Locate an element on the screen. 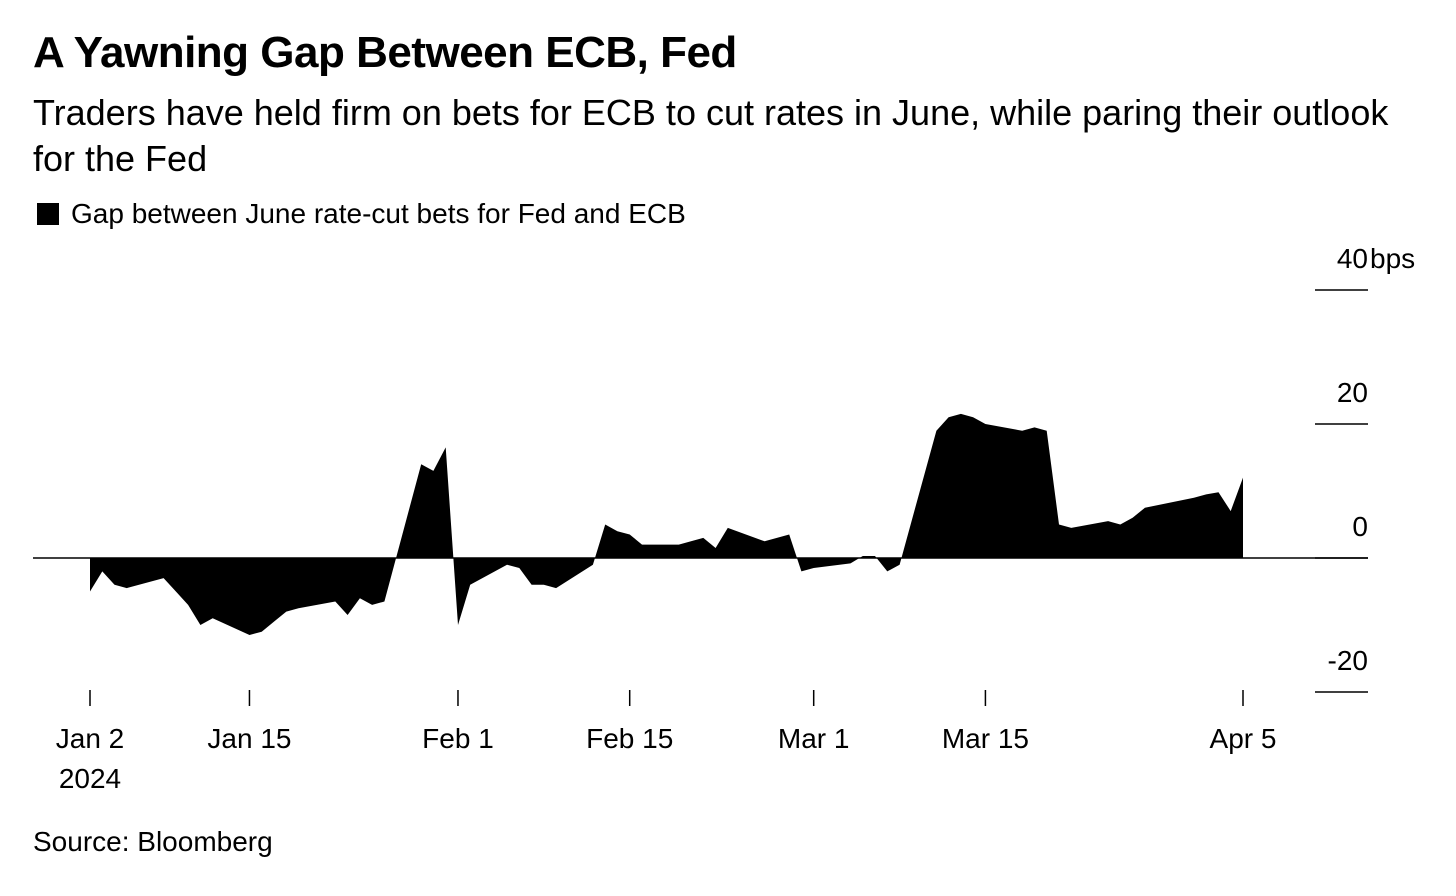 The image size is (1456, 896). source-note: Source: Bloomberg is located at coordinates (153, 841).